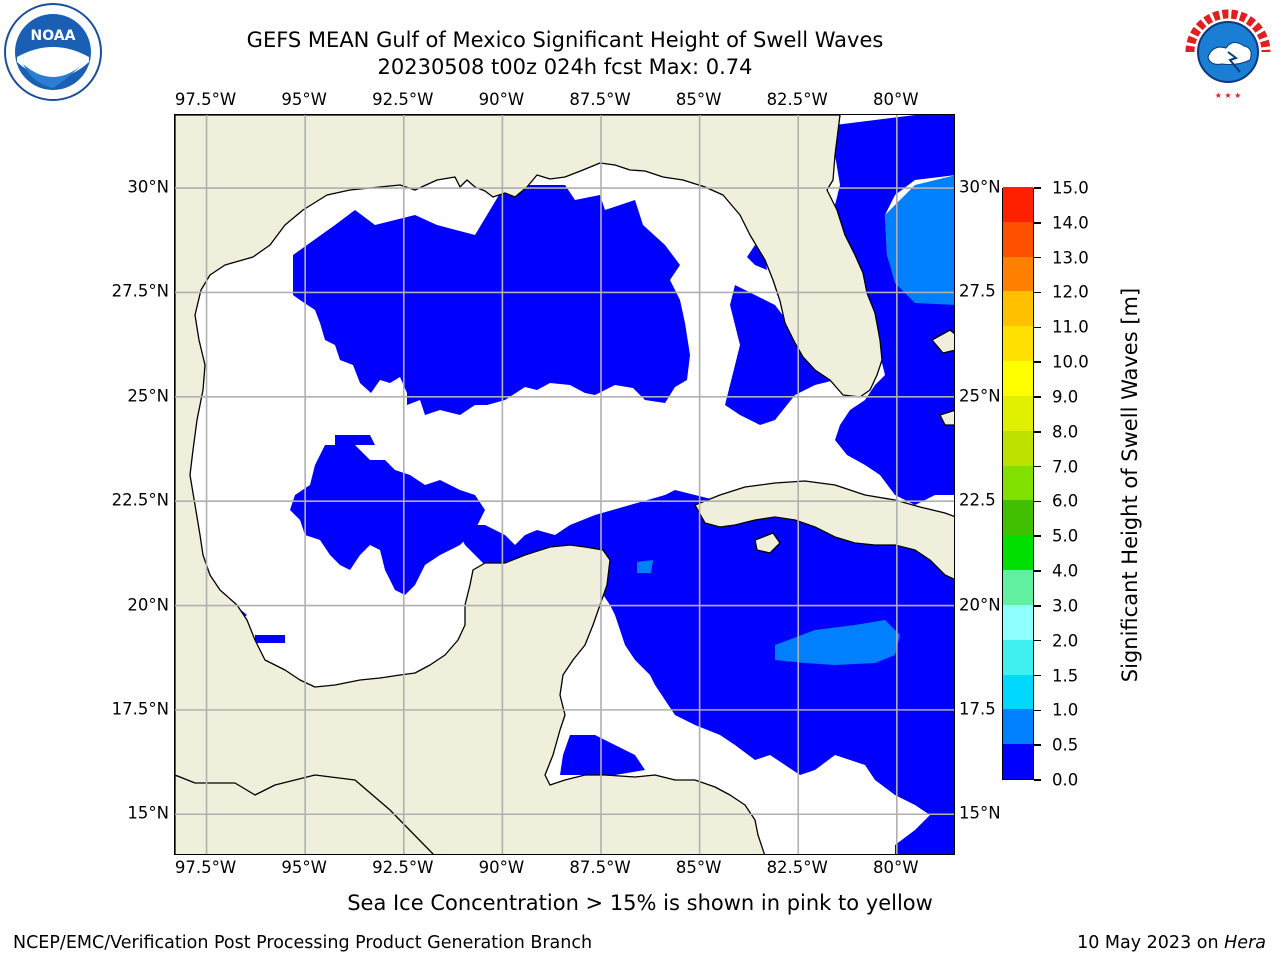 The width and height of the screenshot is (1280, 960). Describe the element at coordinates (1070, 327) in the screenshot. I see `colorbar-tick-label: 11.0` at that location.